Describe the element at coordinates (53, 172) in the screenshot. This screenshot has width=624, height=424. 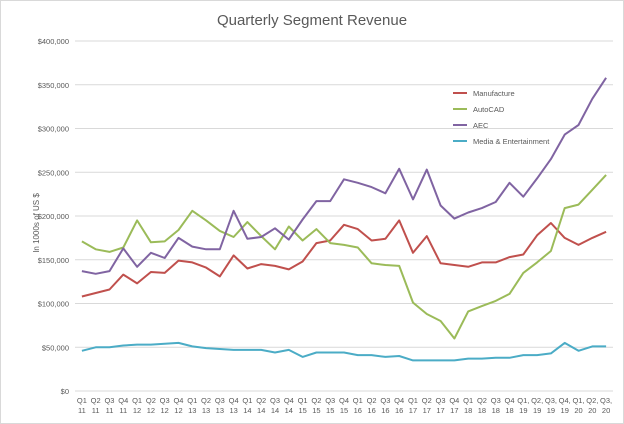
I see `y-tick-label: $250,000` at that location.